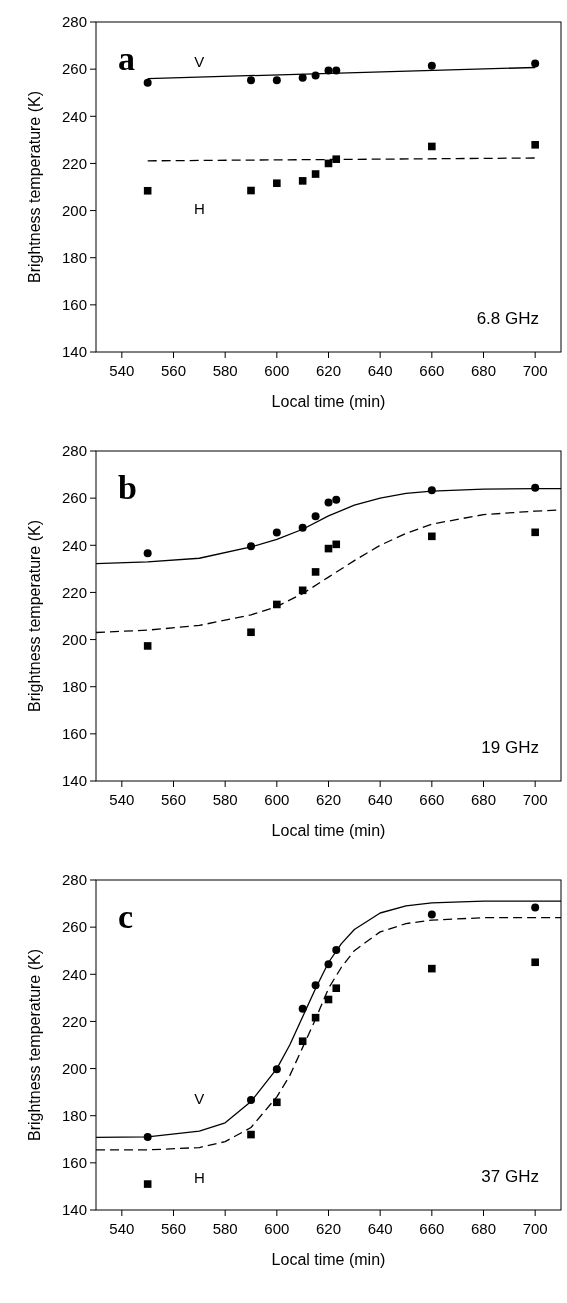  What do you see at coordinates (507, 318) in the screenshot?
I see `annotation: 6.8 GHz` at bounding box center [507, 318].